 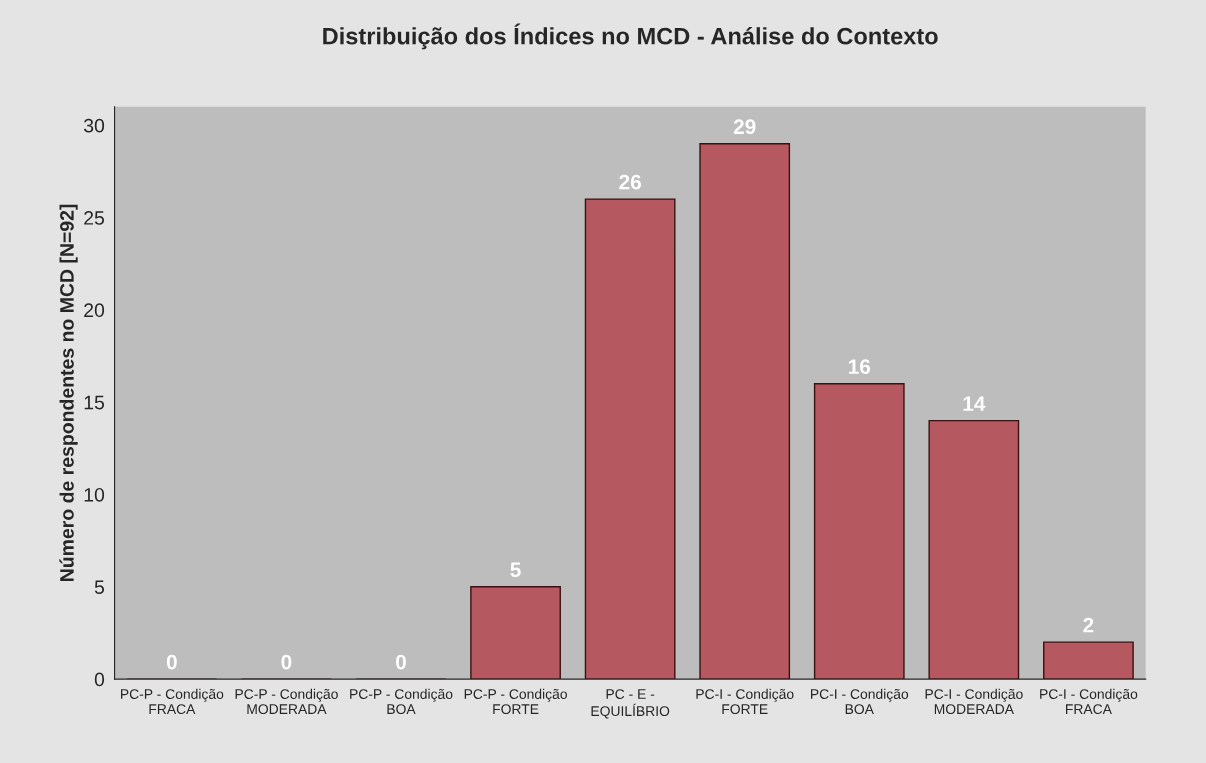 I want to click on y-tick-label: 25, so click(x=94, y=218).